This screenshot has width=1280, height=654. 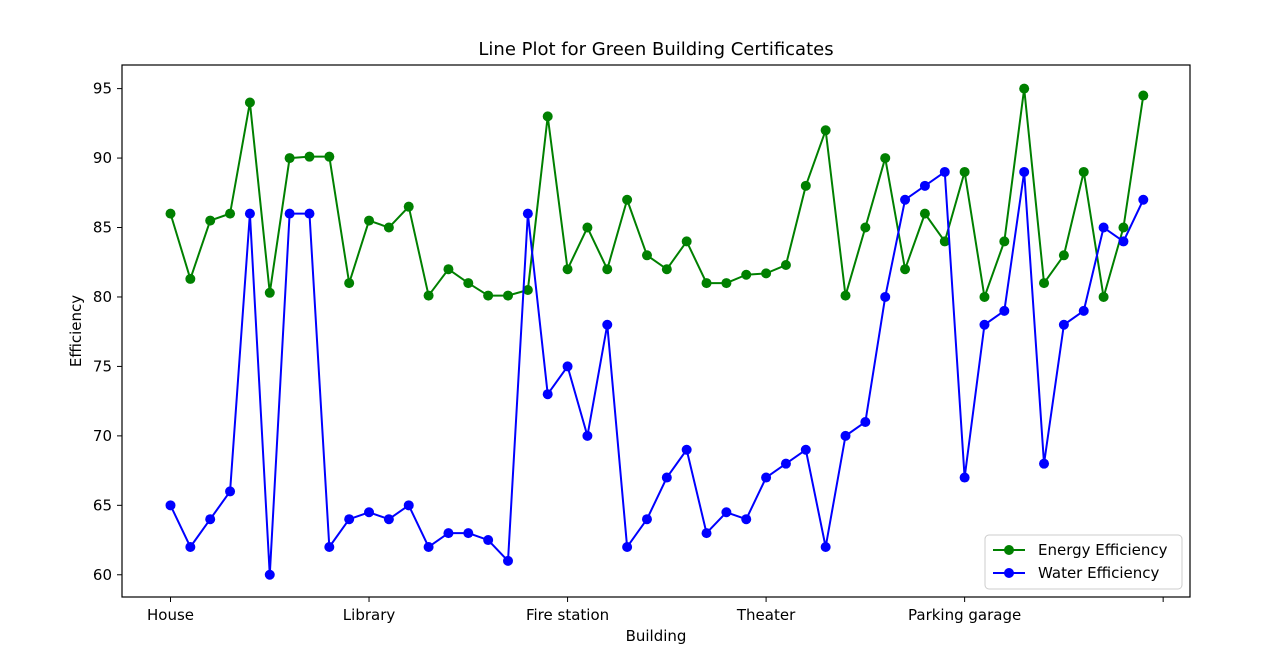 I want to click on y-tick-label: 95, so click(x=102, y=89).